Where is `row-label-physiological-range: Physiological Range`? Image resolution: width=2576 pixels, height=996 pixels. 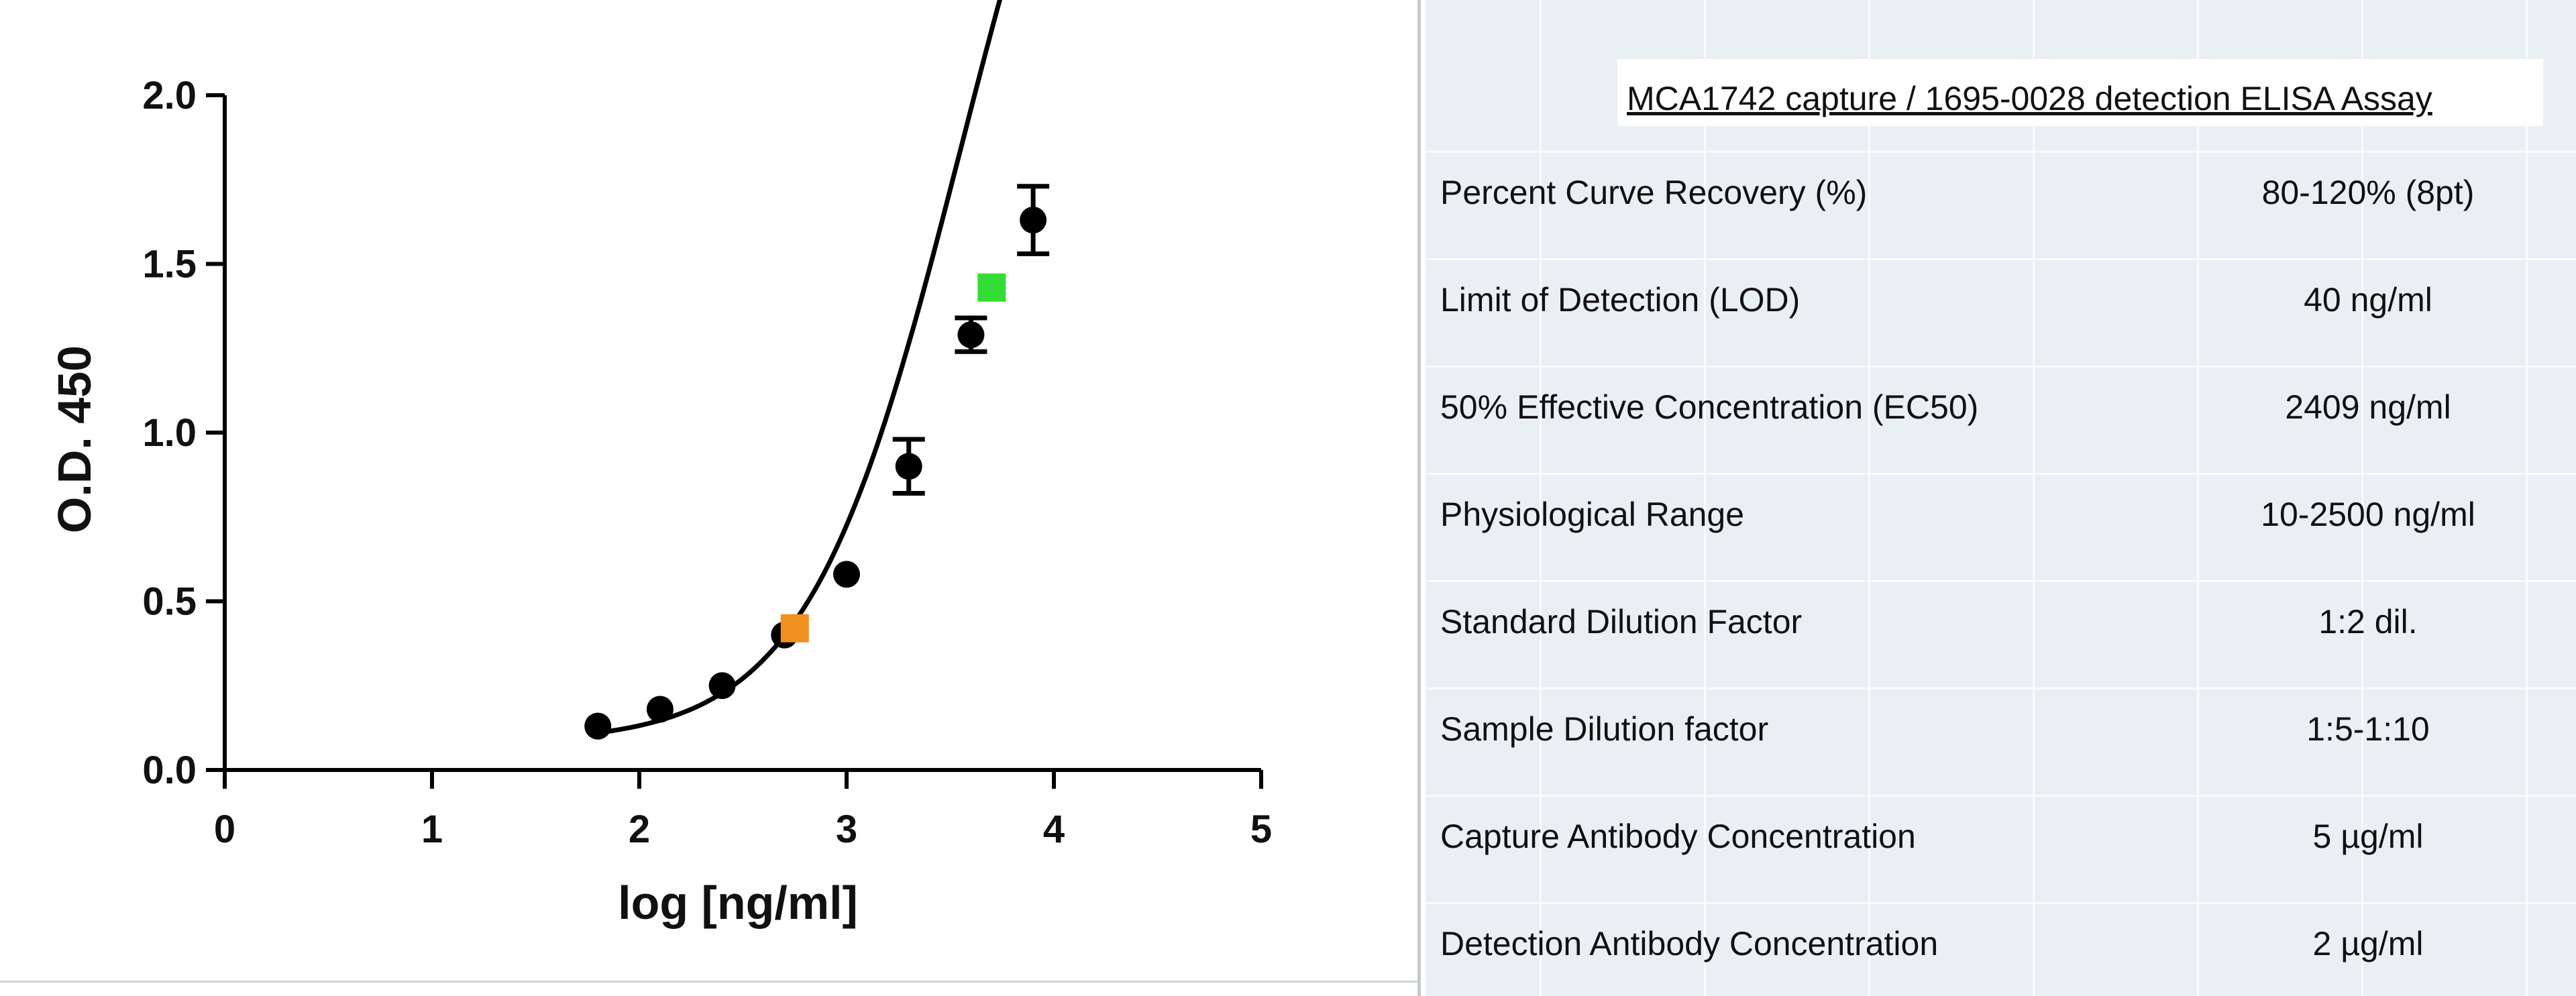
row-label-physiological-range: Physiological Range is located at coordinates (1592, 515).